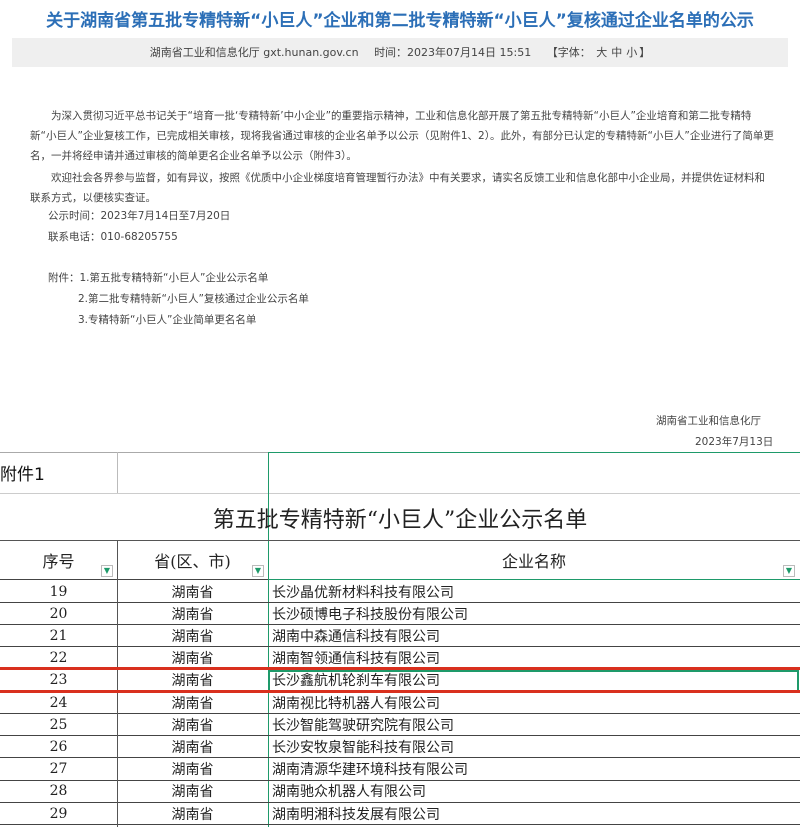 This screenshot has width=800, height=827. Describe the element at coordinates (58, 560) in the screenshot. I see `header-no: 序号` at that location.